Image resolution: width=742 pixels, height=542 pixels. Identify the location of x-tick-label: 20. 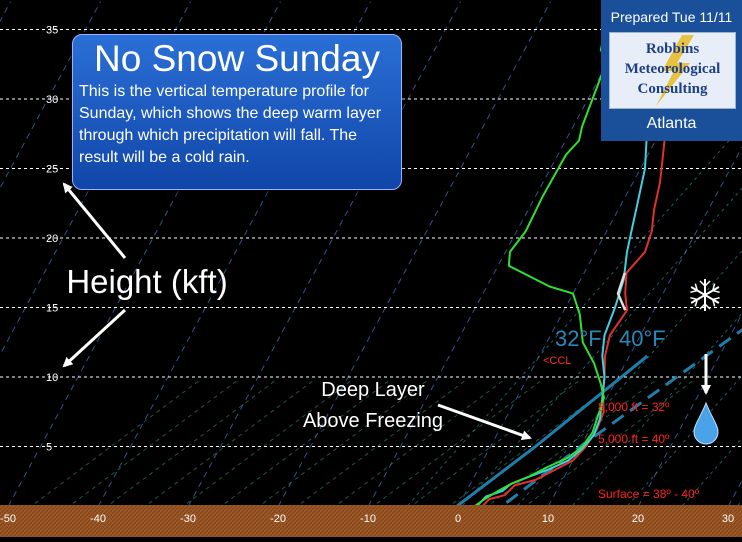
(638, 519).